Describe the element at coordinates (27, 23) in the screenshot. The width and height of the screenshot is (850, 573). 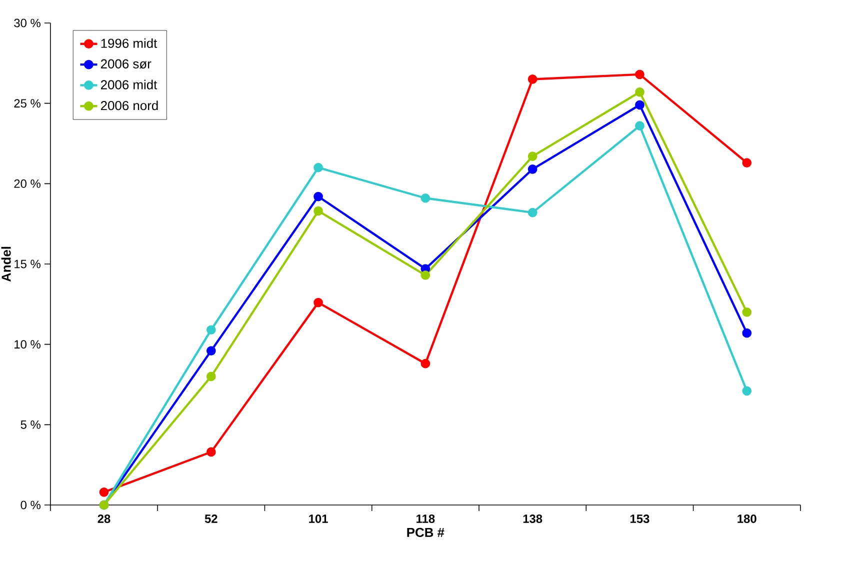
I see `y-tick-label: 30 %` at that location.